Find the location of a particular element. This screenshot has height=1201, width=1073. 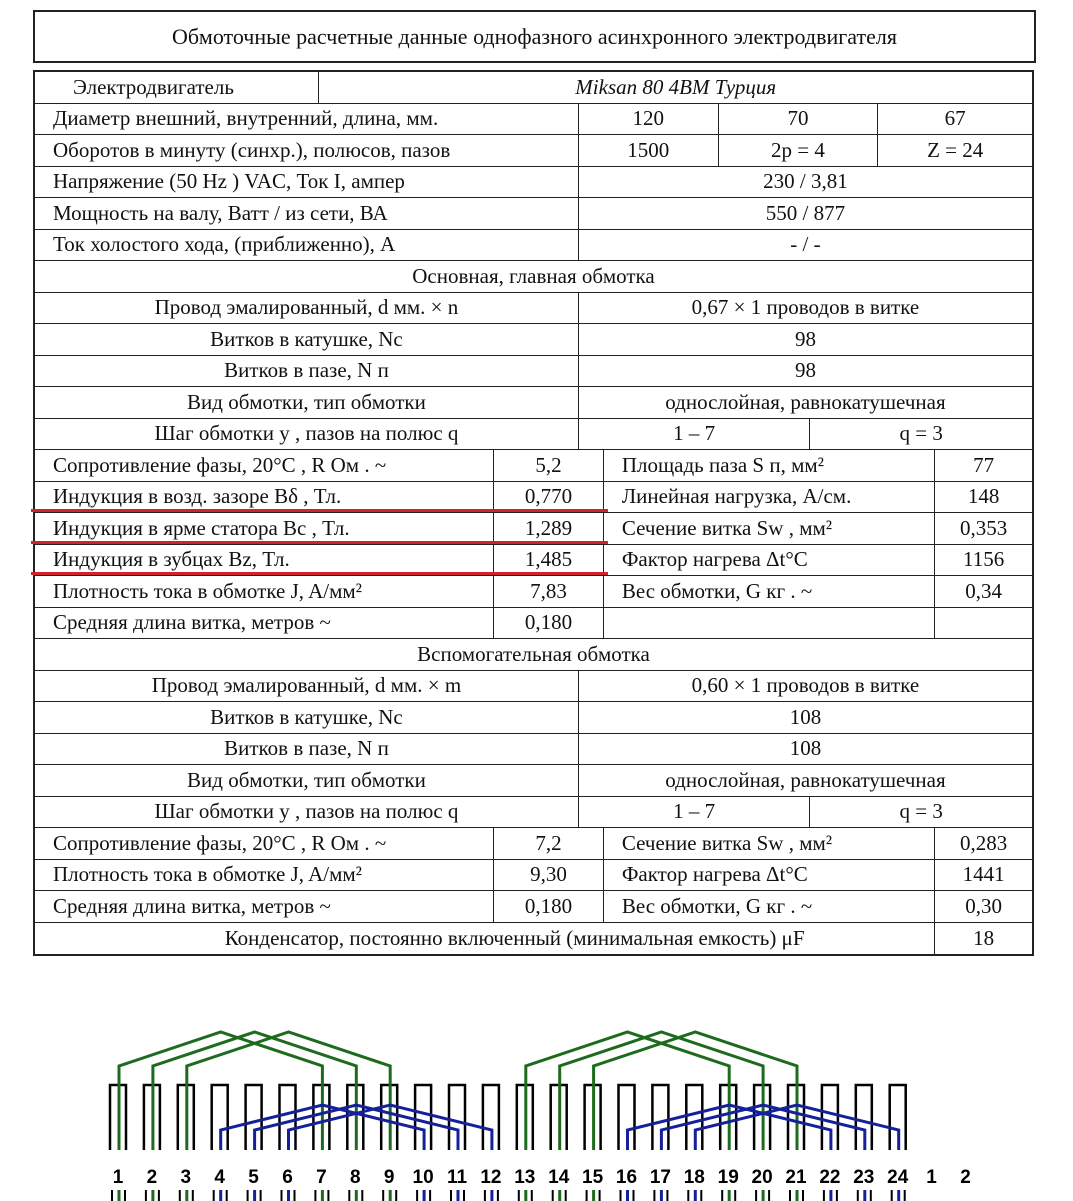

row-label: Диаметр внешний, внутренний, длина, мм. is located at coordinates (307, 118).